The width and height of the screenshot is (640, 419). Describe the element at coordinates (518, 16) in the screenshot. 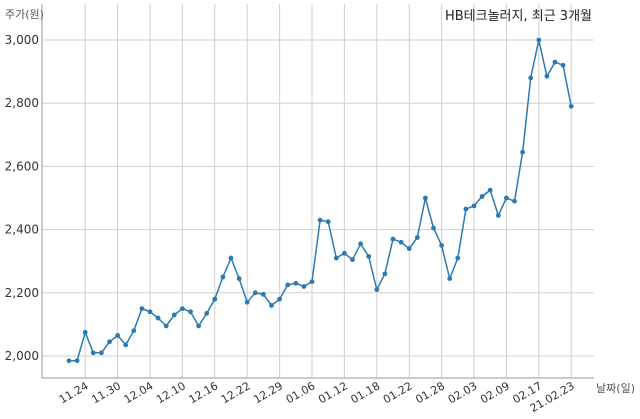

I see `chart-title: HB테크놀러지, 최근 3개월` at that location.